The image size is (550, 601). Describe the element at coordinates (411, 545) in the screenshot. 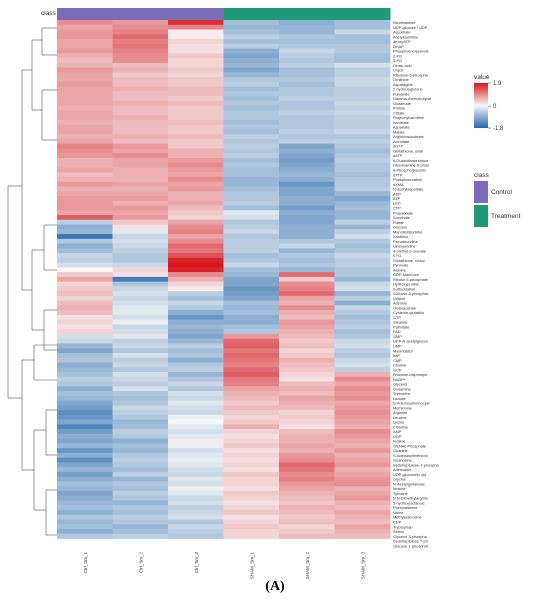

I see `row-label: Glucose 1-phosphat` at that location.